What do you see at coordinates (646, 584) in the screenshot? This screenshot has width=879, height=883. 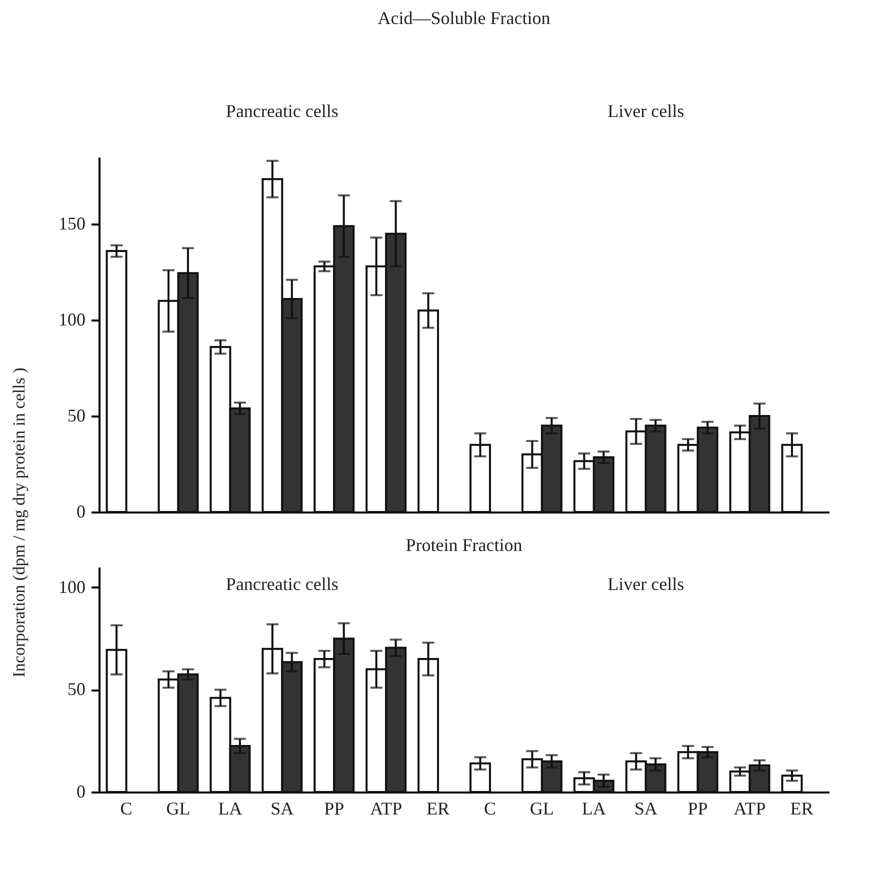 I see `annotation: Liver cells` at bounding box center [646, 584].